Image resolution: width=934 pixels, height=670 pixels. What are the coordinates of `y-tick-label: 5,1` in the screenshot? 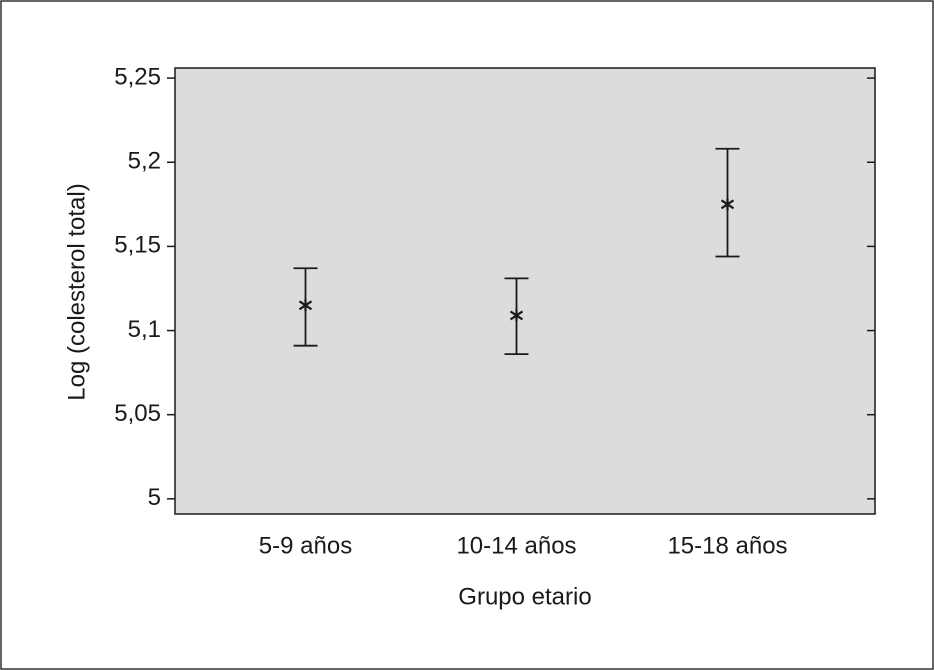 It's located at (144, 329).